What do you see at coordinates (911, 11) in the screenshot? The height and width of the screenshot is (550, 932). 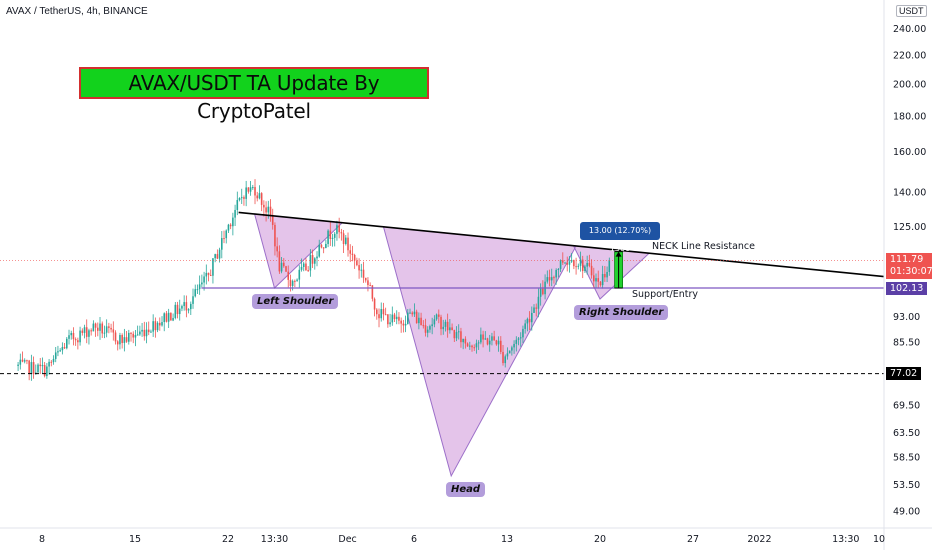 I see `price-scale-unit: USDT` at bounding box center [911, 11].